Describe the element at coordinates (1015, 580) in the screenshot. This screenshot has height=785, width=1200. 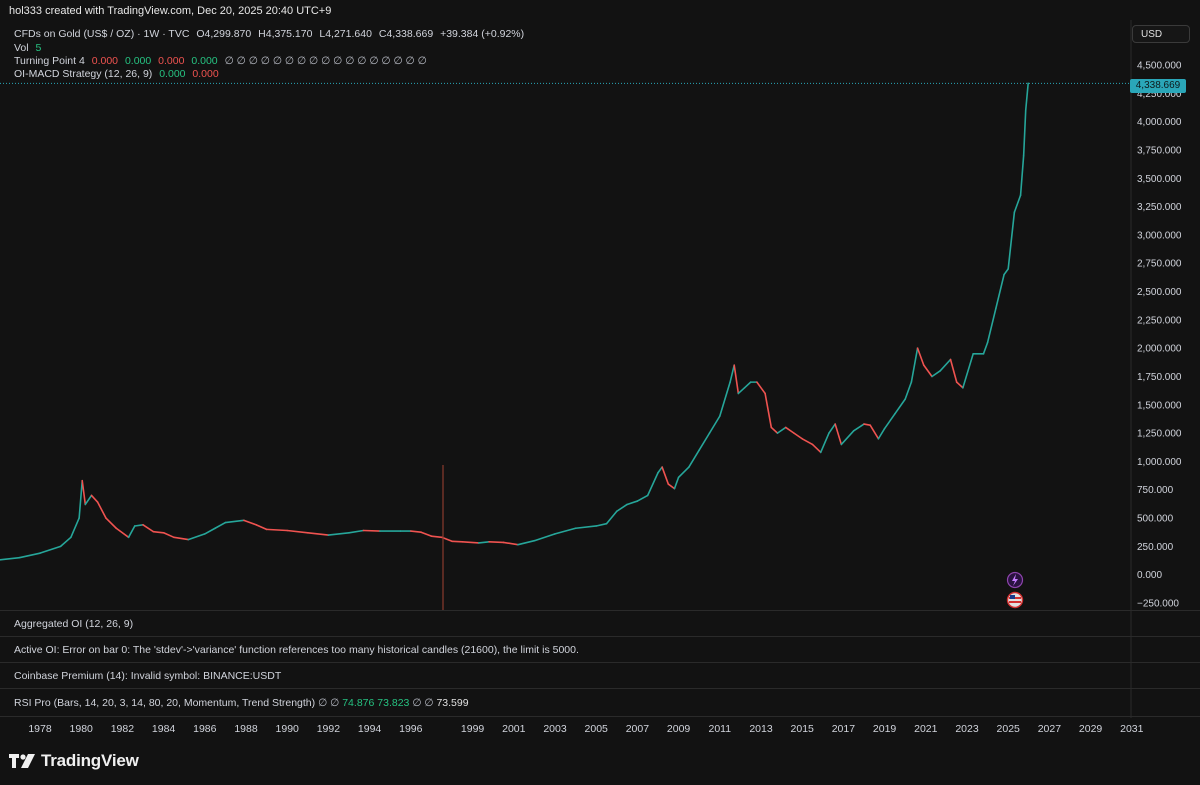
I see `flash-icon` at that location.